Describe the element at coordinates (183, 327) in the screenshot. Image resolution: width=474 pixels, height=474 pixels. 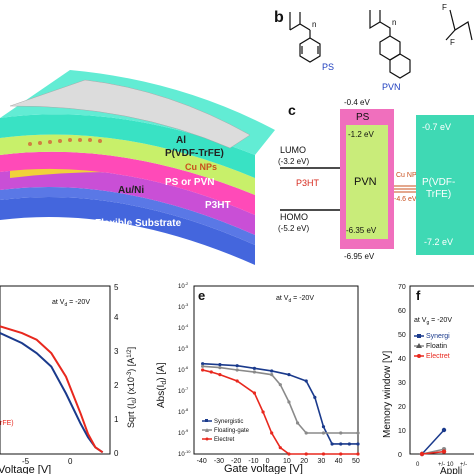
I see `e-ytick: 10⁻⁴` at that location.